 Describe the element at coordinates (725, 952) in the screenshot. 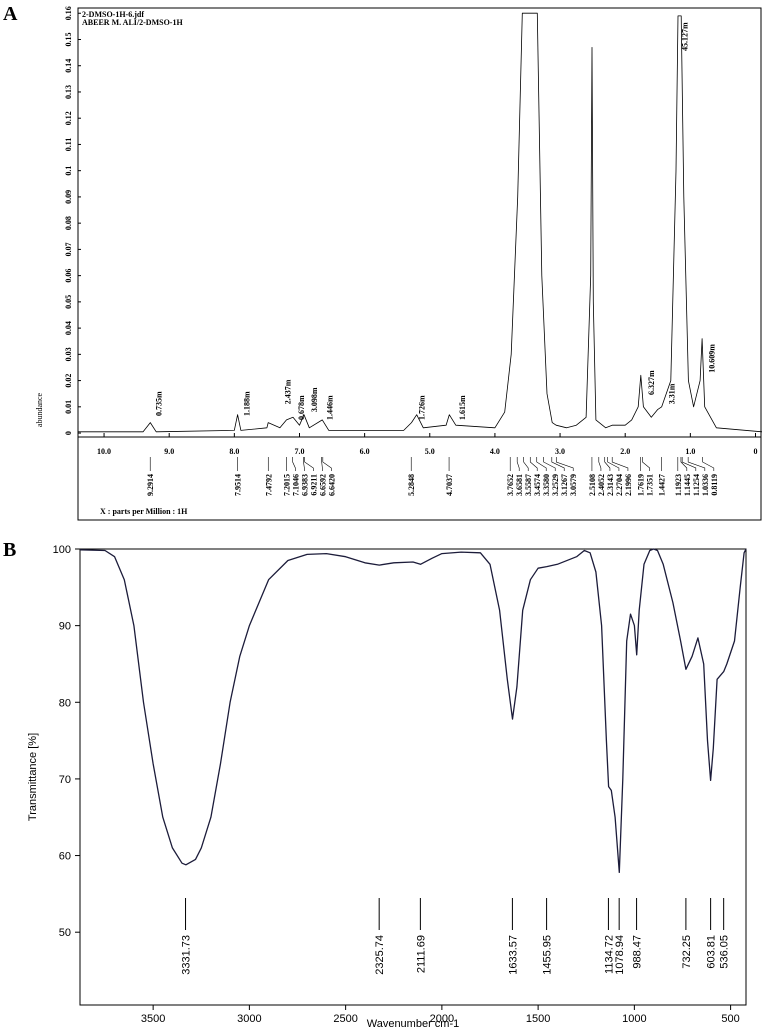

I see `peak-label: 536.05` at that location.